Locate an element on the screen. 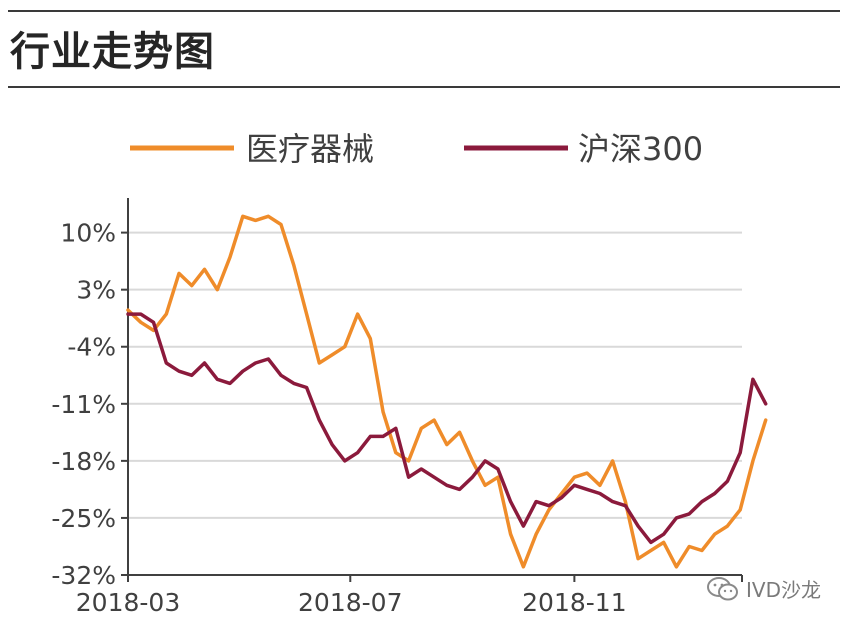 The image size is (849, 628). x-tick-label: 2018-03 is located at coordinates (128, 602).